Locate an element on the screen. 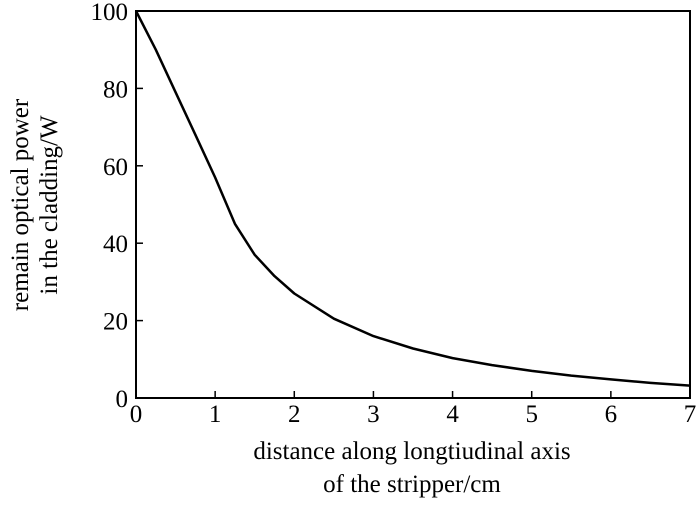  y-tick-label: 20 is located at coordinates (115, 322).